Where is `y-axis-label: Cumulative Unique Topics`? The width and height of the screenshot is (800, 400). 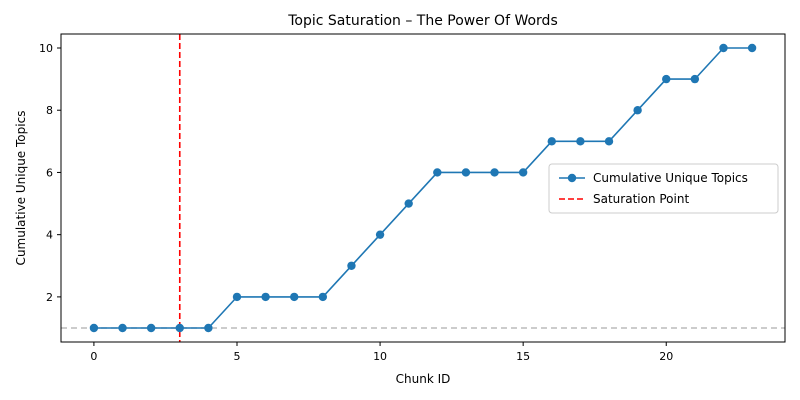 y-axis-label: Cumulative Unique Topics is located at coordinates (21, 188).